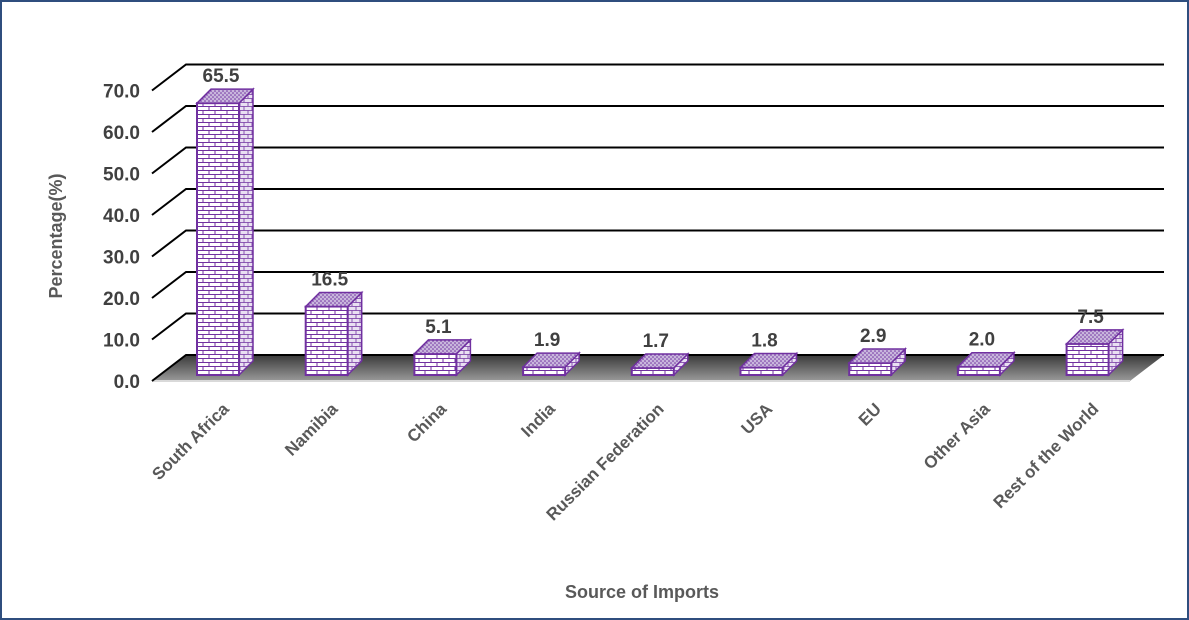 Image resolution: width=1189 pixels, height=620 pixels. What do you see at coordinates (1046, 455) in the screenshot?
I see `x-category-label: Rest of the World` at bounding box center [1046, 455].